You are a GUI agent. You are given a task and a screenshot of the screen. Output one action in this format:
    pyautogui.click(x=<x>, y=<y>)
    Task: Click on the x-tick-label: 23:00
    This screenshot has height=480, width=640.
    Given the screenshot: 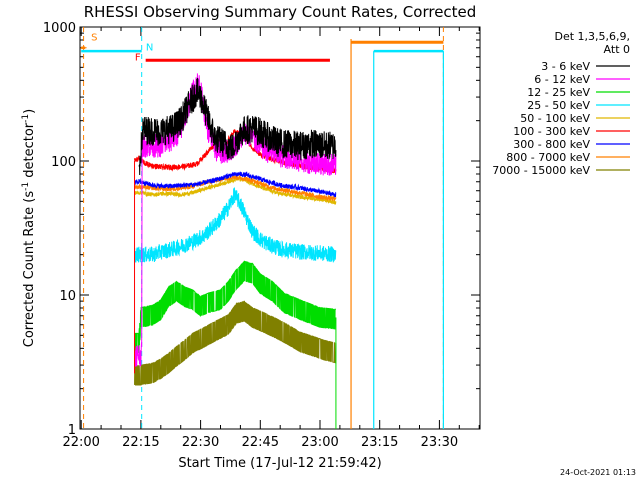 What is the action you would take?
    pyautogui.click(x=319, y=442)
    